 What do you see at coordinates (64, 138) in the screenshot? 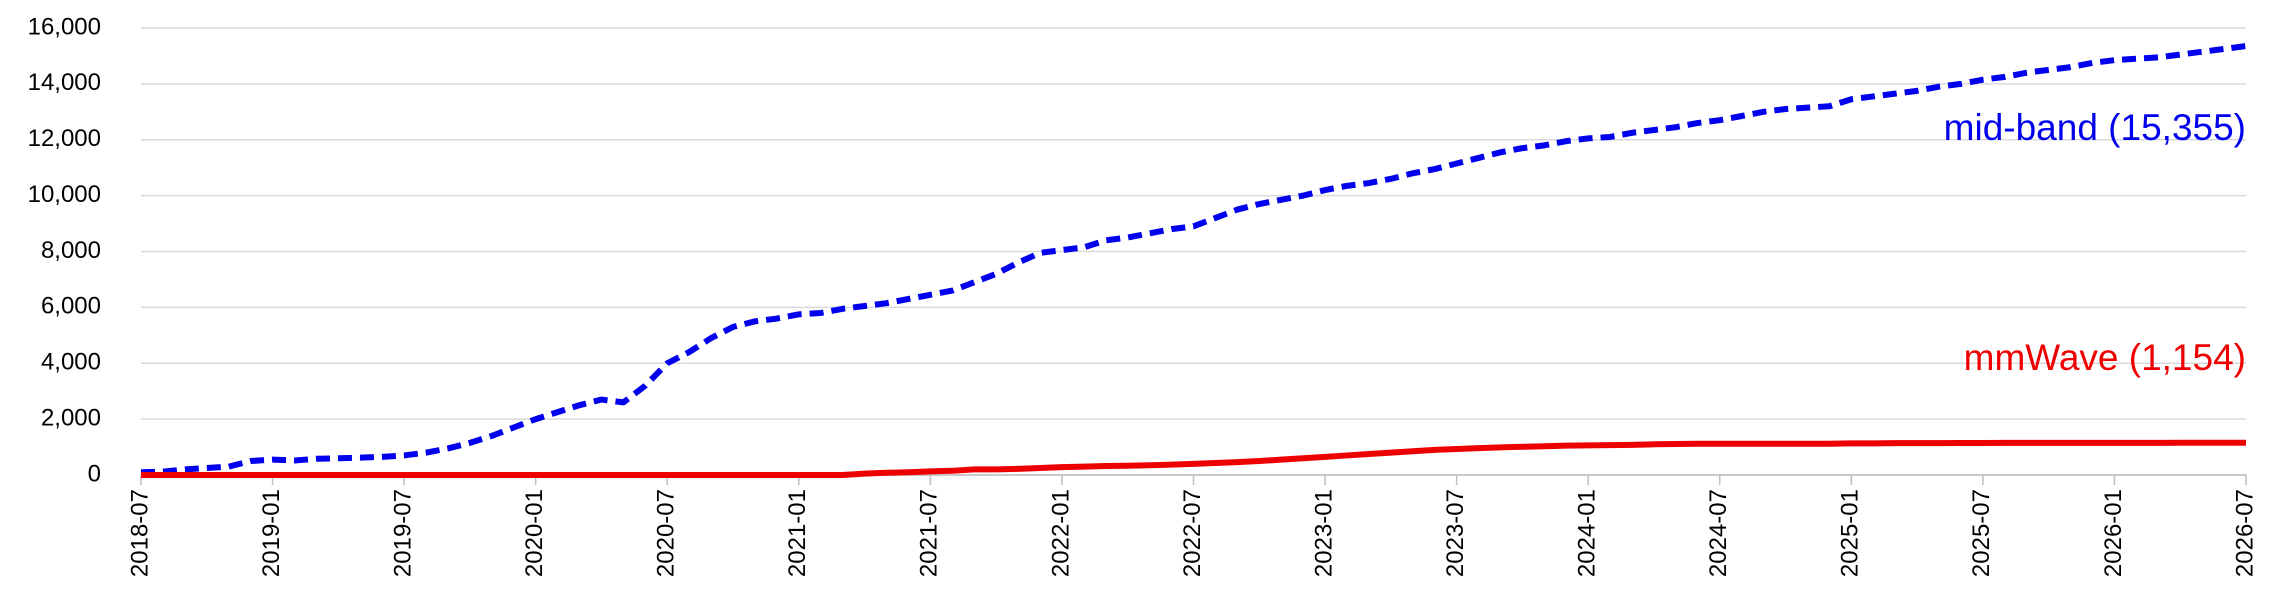
I see `y-tick-label: 12,000` at bounding box center [64, 138].